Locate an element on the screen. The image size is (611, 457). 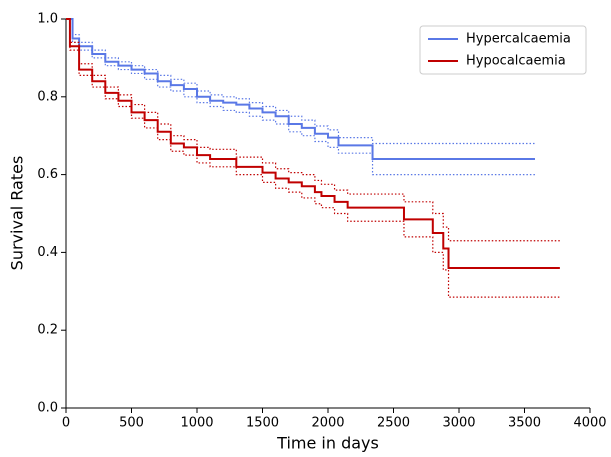
legend-label: Hypercalcaemia is located at coordinates (518, 39).